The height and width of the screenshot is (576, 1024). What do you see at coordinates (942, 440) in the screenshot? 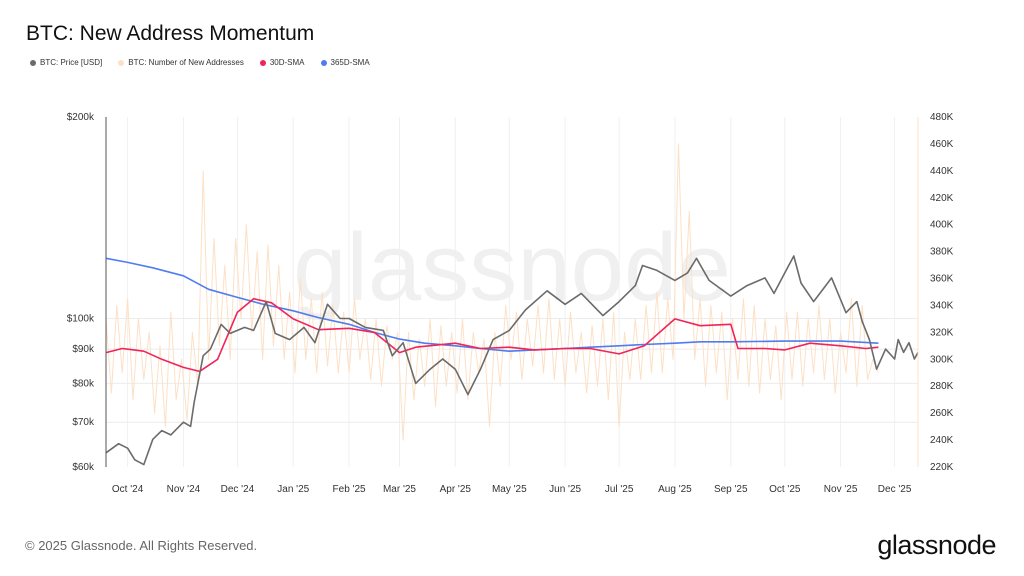
I see `y-right-tick-label: 240K` at bounding box center [942, 440].